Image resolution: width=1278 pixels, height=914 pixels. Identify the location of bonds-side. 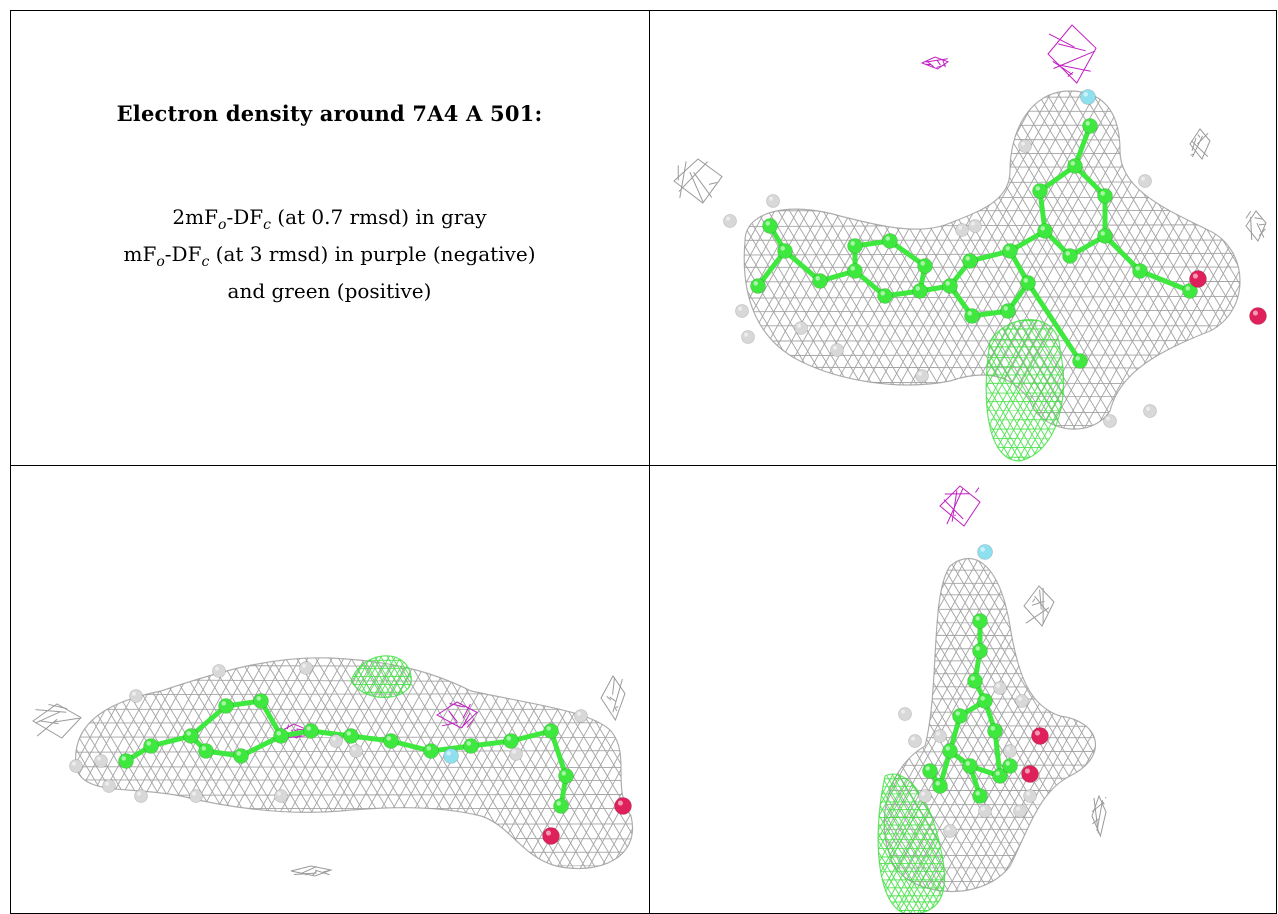
(346, 753).